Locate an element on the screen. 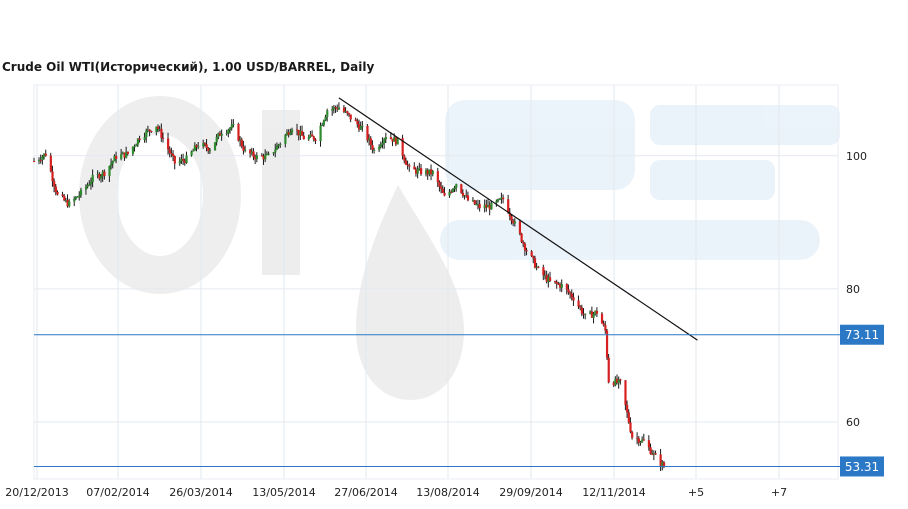 Image resolution: width=908 pixels, height=509 pixels. x-tick-label: 20/12/2013 is located at coordinates (36, 492).